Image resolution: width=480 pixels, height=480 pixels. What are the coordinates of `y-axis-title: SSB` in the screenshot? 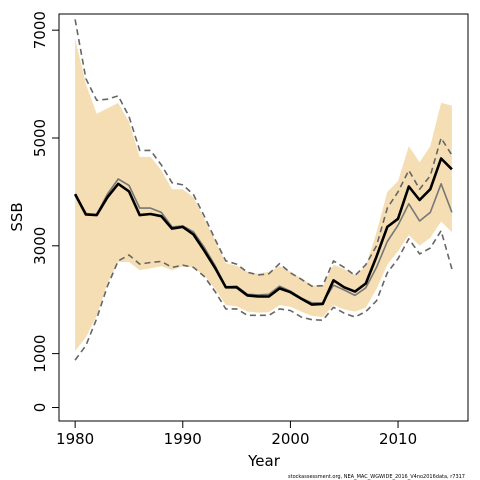 It's located at (17, 216).